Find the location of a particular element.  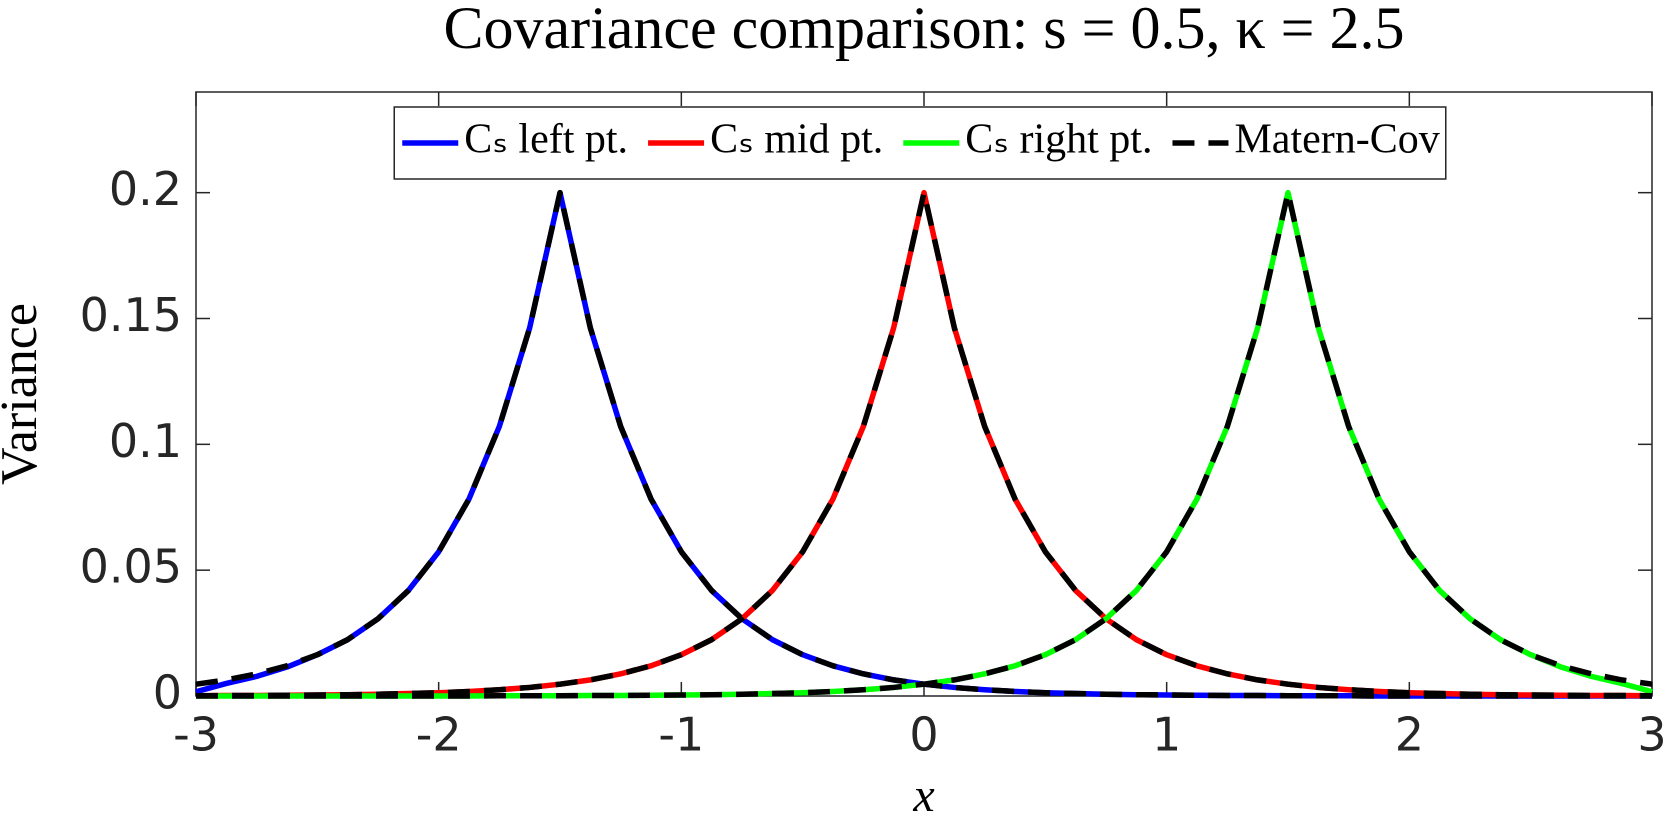

legend-label: Matern-Cov is located at coordinates (1336, 140).